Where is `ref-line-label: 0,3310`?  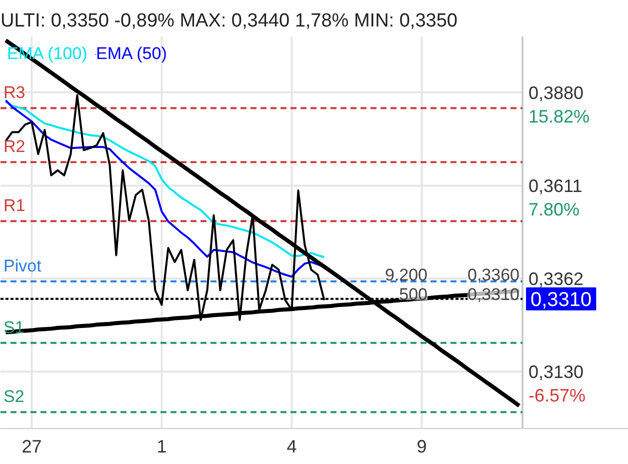
ref-line-label: 0,3310 is located at coordinates (561, 299).